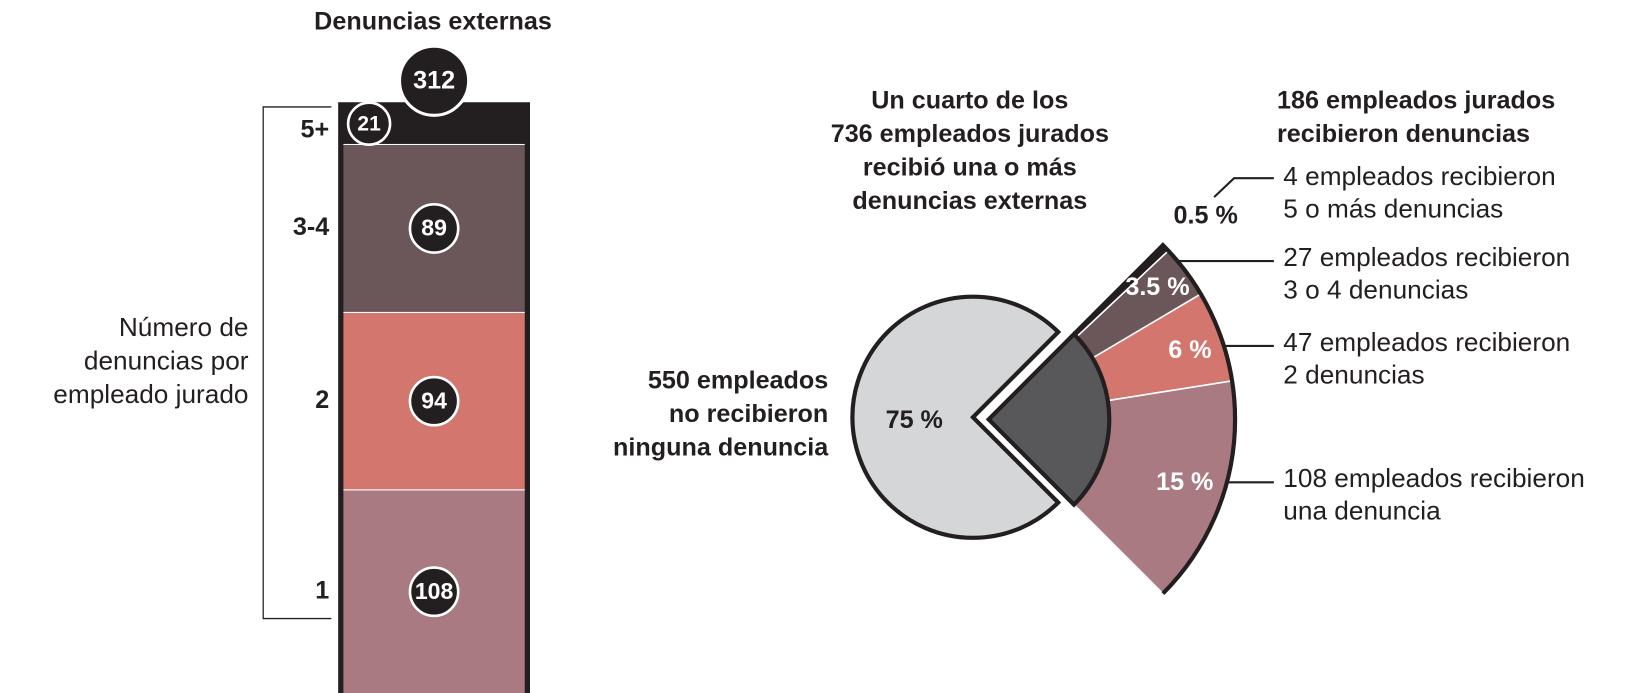  I want to click on description: 108 empleados recibieron, so click(1434, 478).